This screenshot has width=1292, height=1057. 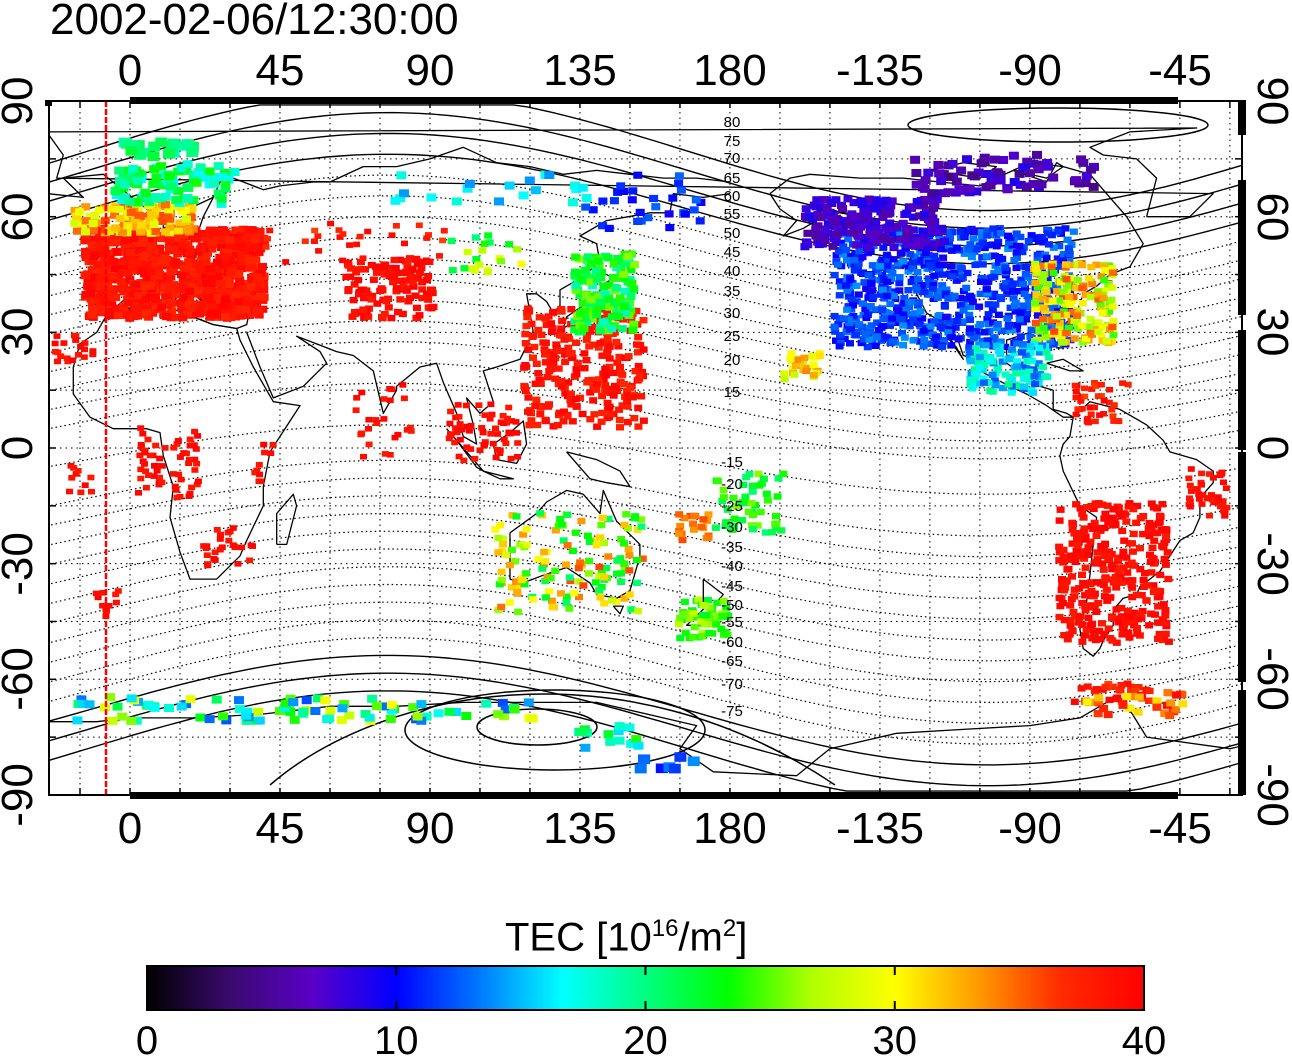 I want to click on contour-label: 35, so click(x=732, y=291).